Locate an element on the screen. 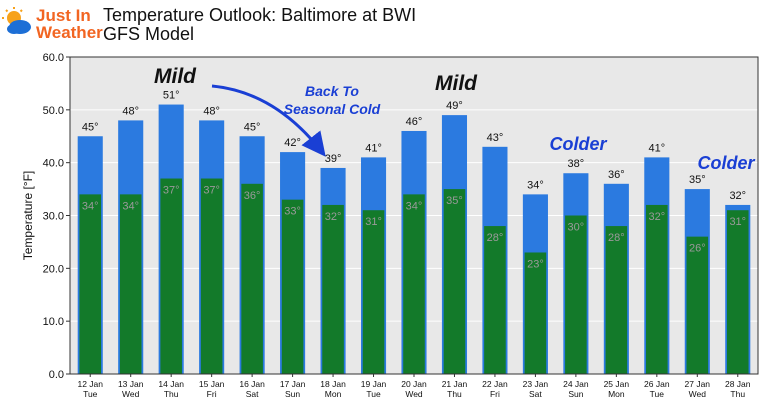  data-label-high: 32° is located at coordinates (737, 196).